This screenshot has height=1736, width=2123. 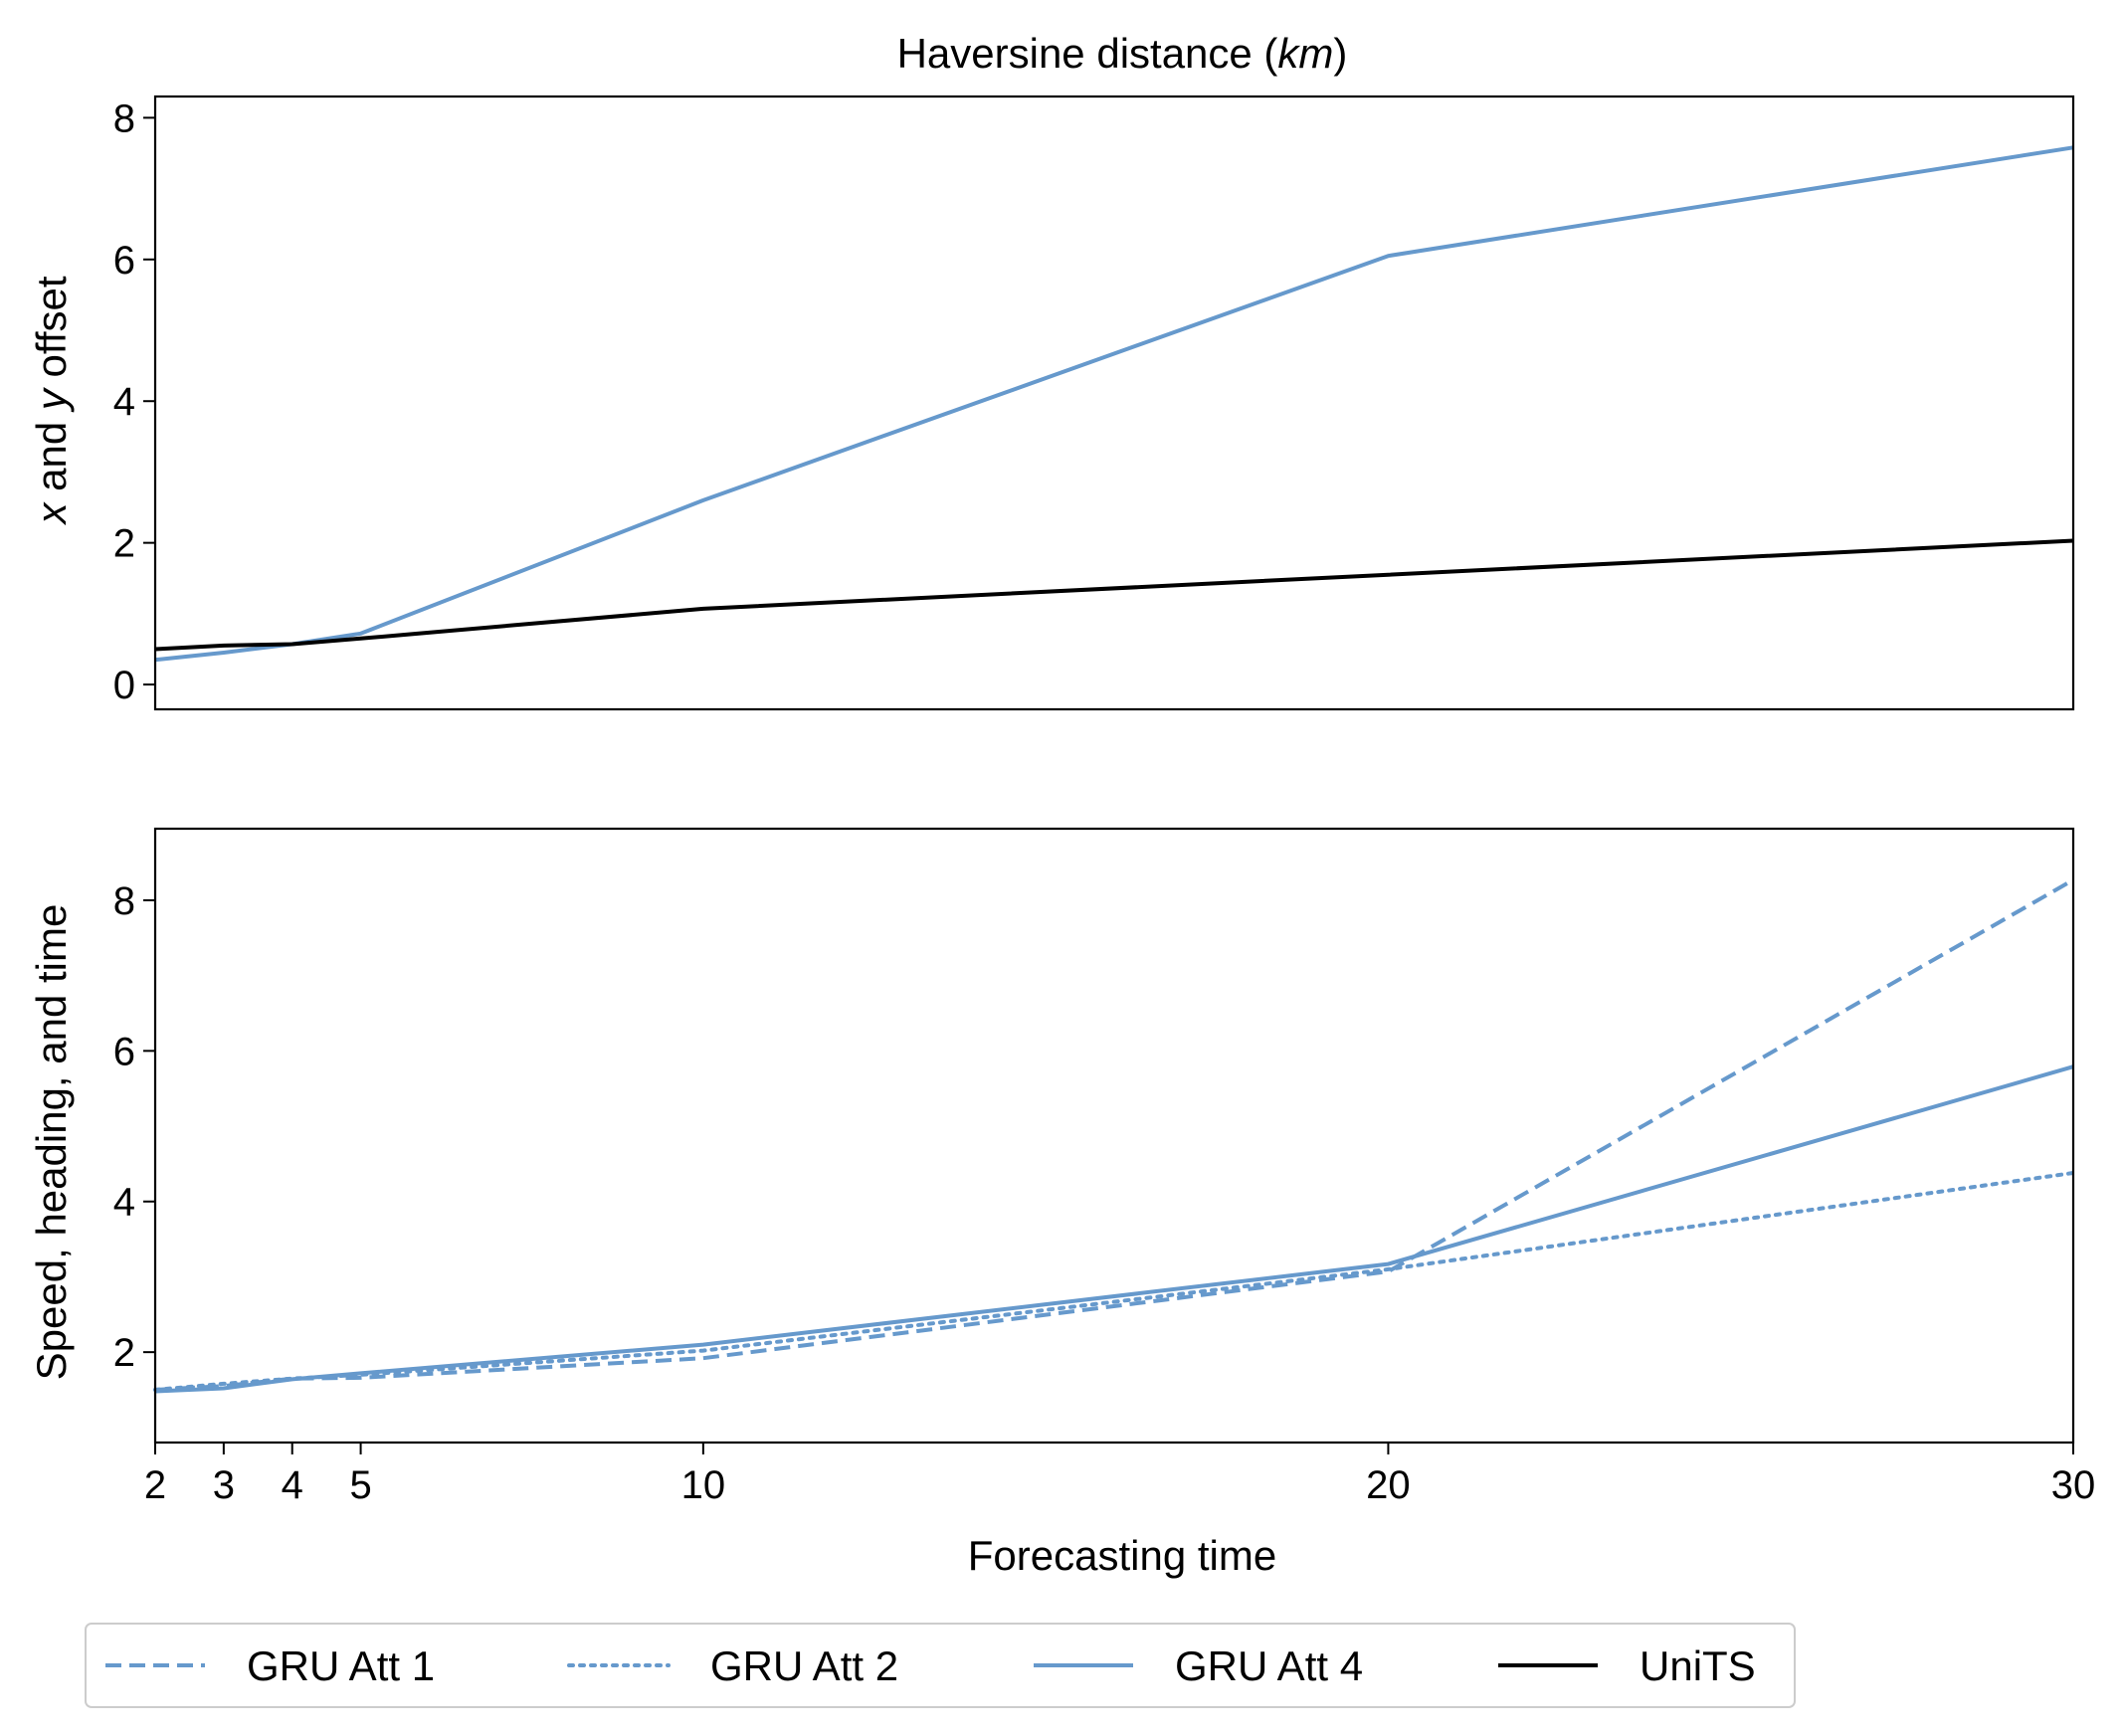 What do you see at coordinates (124, 901) in the screenshot?
I see `bottom-ytick-label: 8` at bounding box center [124, 901].